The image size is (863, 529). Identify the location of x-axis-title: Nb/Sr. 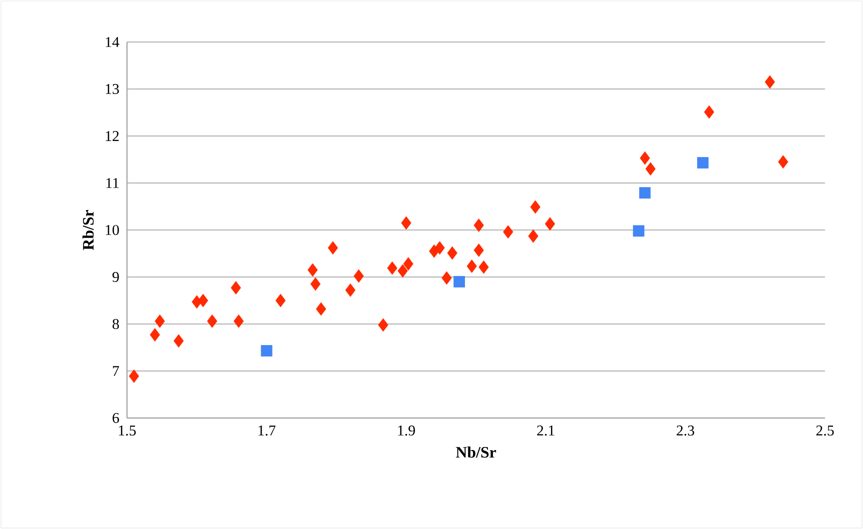
(476, 452).